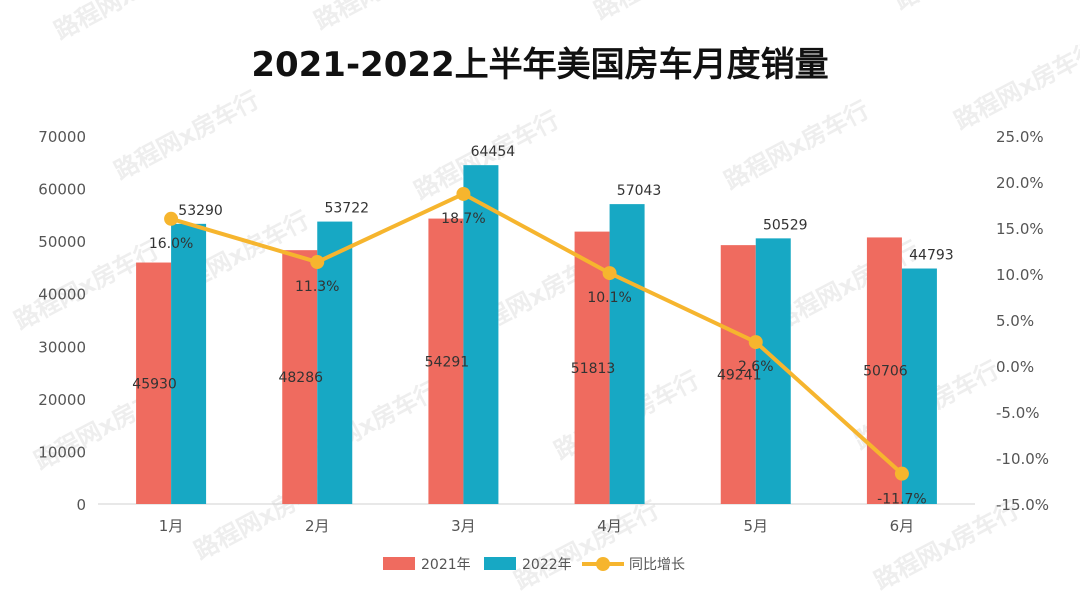 This screenshot has width=1080, height=592. What do you see at coordinates (463, 219) in the screenshot?
I see `growth-value-label: 18.7%` at bounding box center [463, 219].